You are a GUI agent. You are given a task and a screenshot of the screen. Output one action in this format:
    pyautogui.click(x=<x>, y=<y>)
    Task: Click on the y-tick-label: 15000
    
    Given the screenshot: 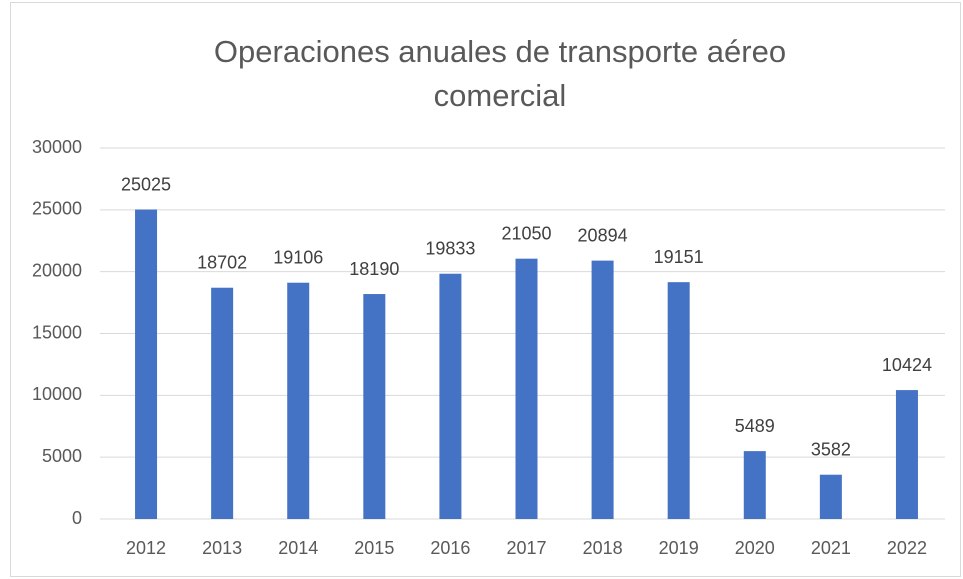 What is the action you would take?
    pyautogui.click(x=57, y=332)
    